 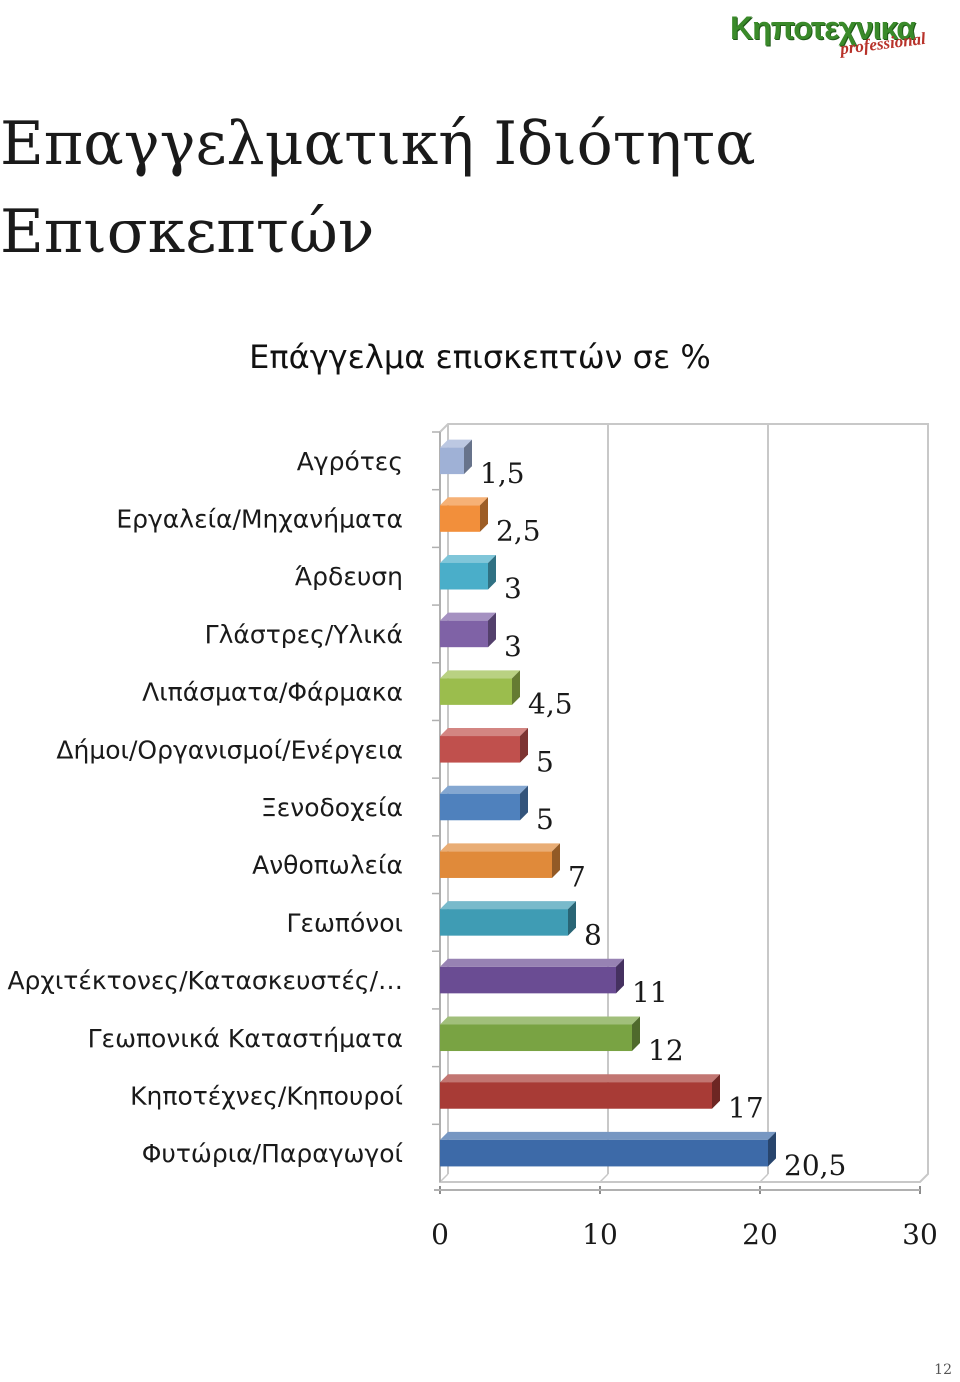 I want to click on page-number: 12, so click(x=943, y=1370).